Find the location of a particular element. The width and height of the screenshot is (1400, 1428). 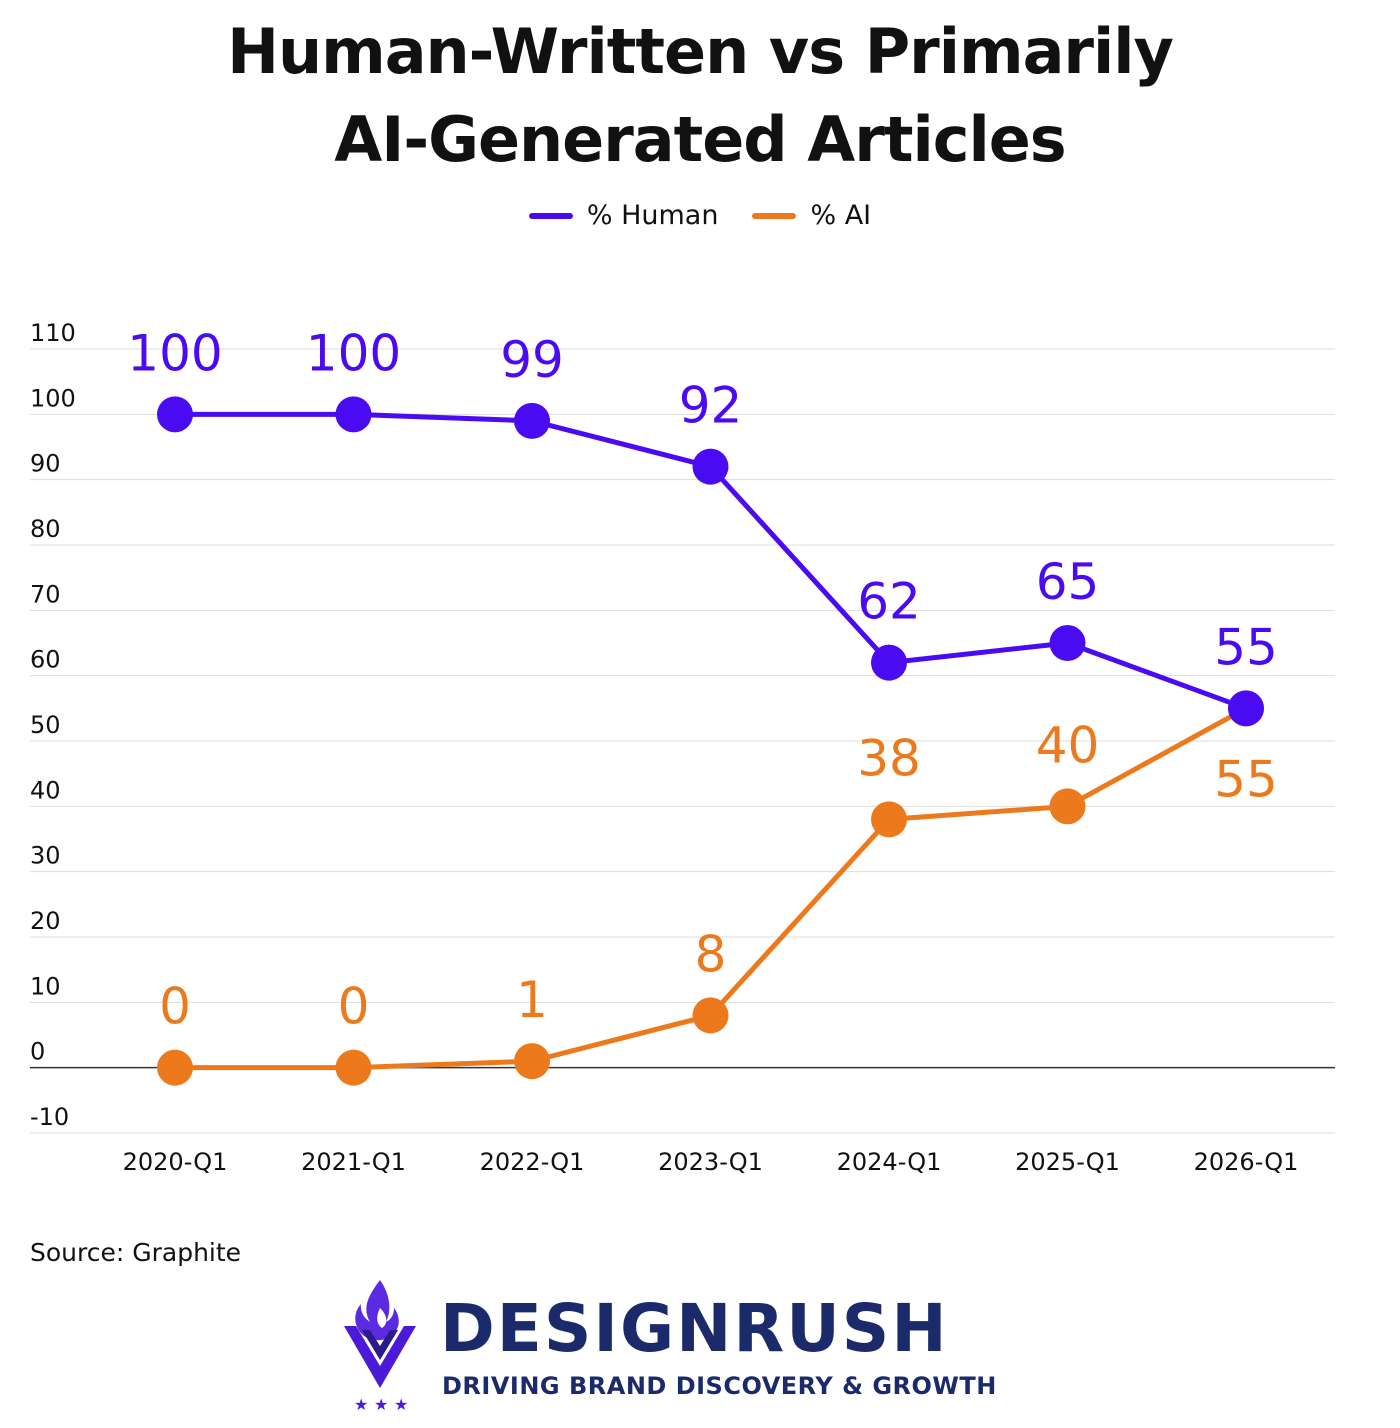

x-tick-label: 2021-Q1 is located at coordinates (353, 1162).